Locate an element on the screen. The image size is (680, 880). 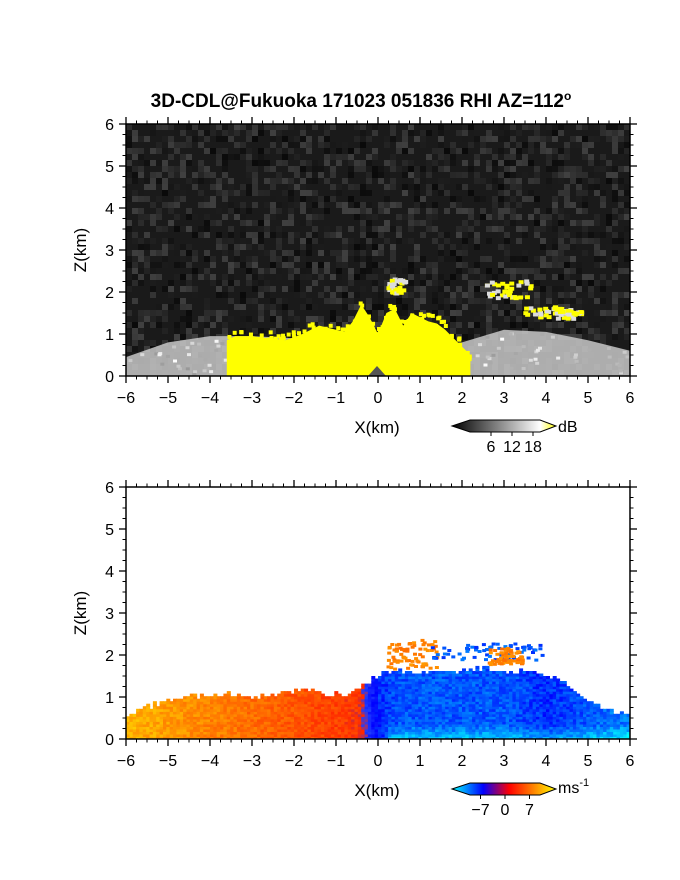
reflectivity-colorbar: 6 12 18 dB is located at coordinates (514, 437).